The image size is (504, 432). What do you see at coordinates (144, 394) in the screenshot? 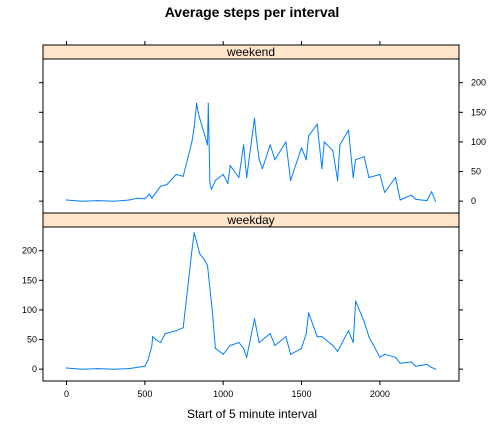
I see `x-tick-label: 500` at bounding box center [144, 394].